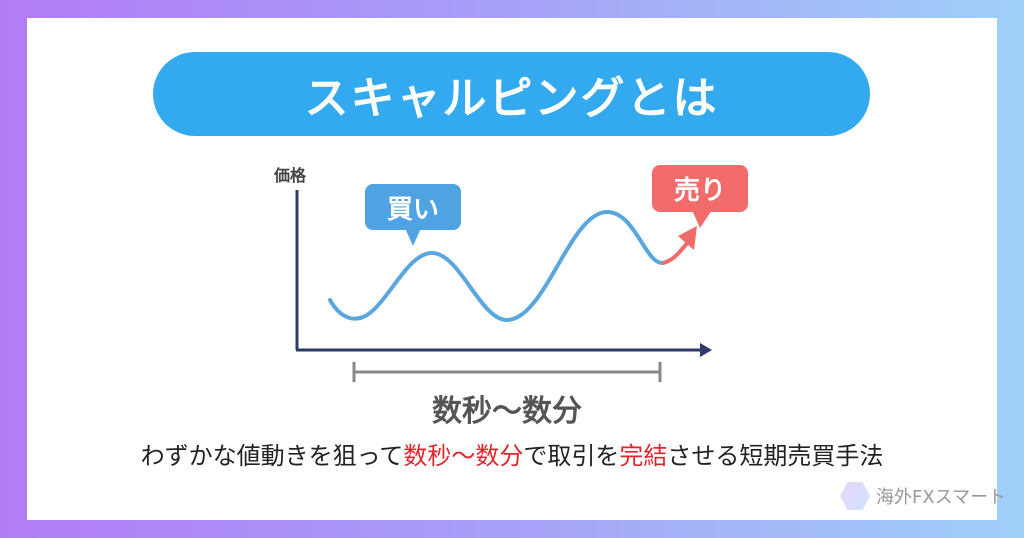 This screenshot has height=538, width=1024. I want to click on chart-hexagon-icon, so click(855, 496).